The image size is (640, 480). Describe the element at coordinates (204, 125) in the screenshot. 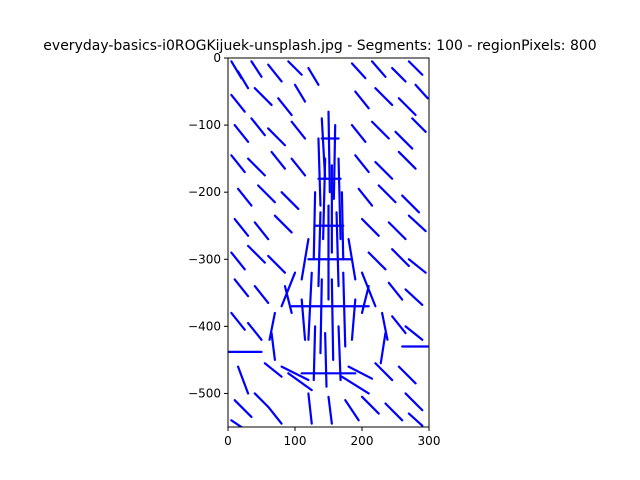

I see `y-tick-label: −100` at that location.